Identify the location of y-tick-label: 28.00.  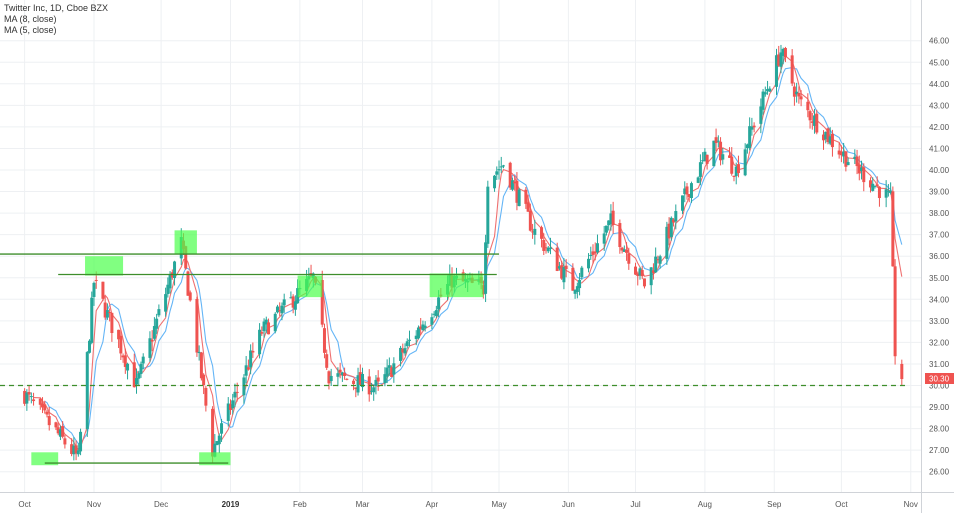
(939, 429).